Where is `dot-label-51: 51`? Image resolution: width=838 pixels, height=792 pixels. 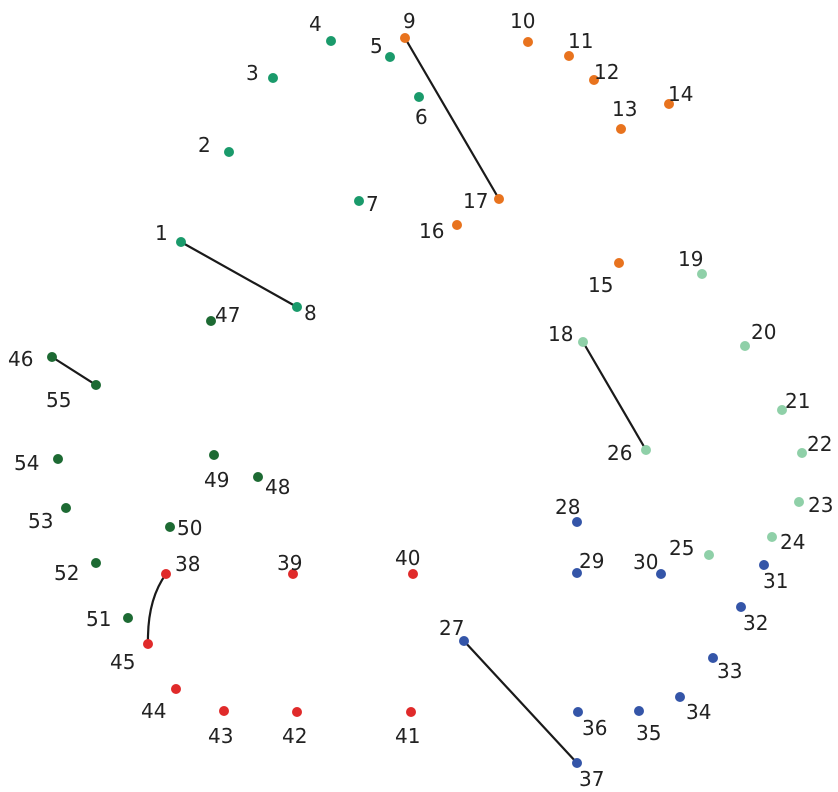 dot-label-51: 51 is located at coordinates (98, 619).